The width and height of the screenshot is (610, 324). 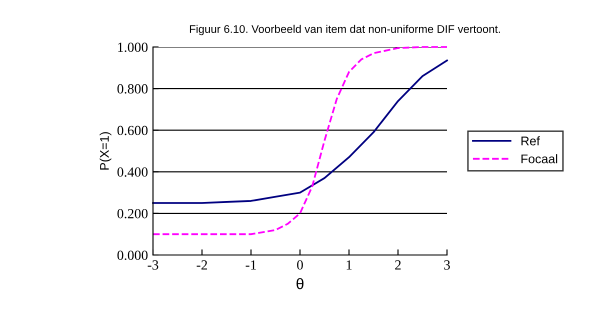 What do you see at coordinates (447, 265) in the screenshot?
I see `x-tick-label: 3` at bounding box center [447, 265].